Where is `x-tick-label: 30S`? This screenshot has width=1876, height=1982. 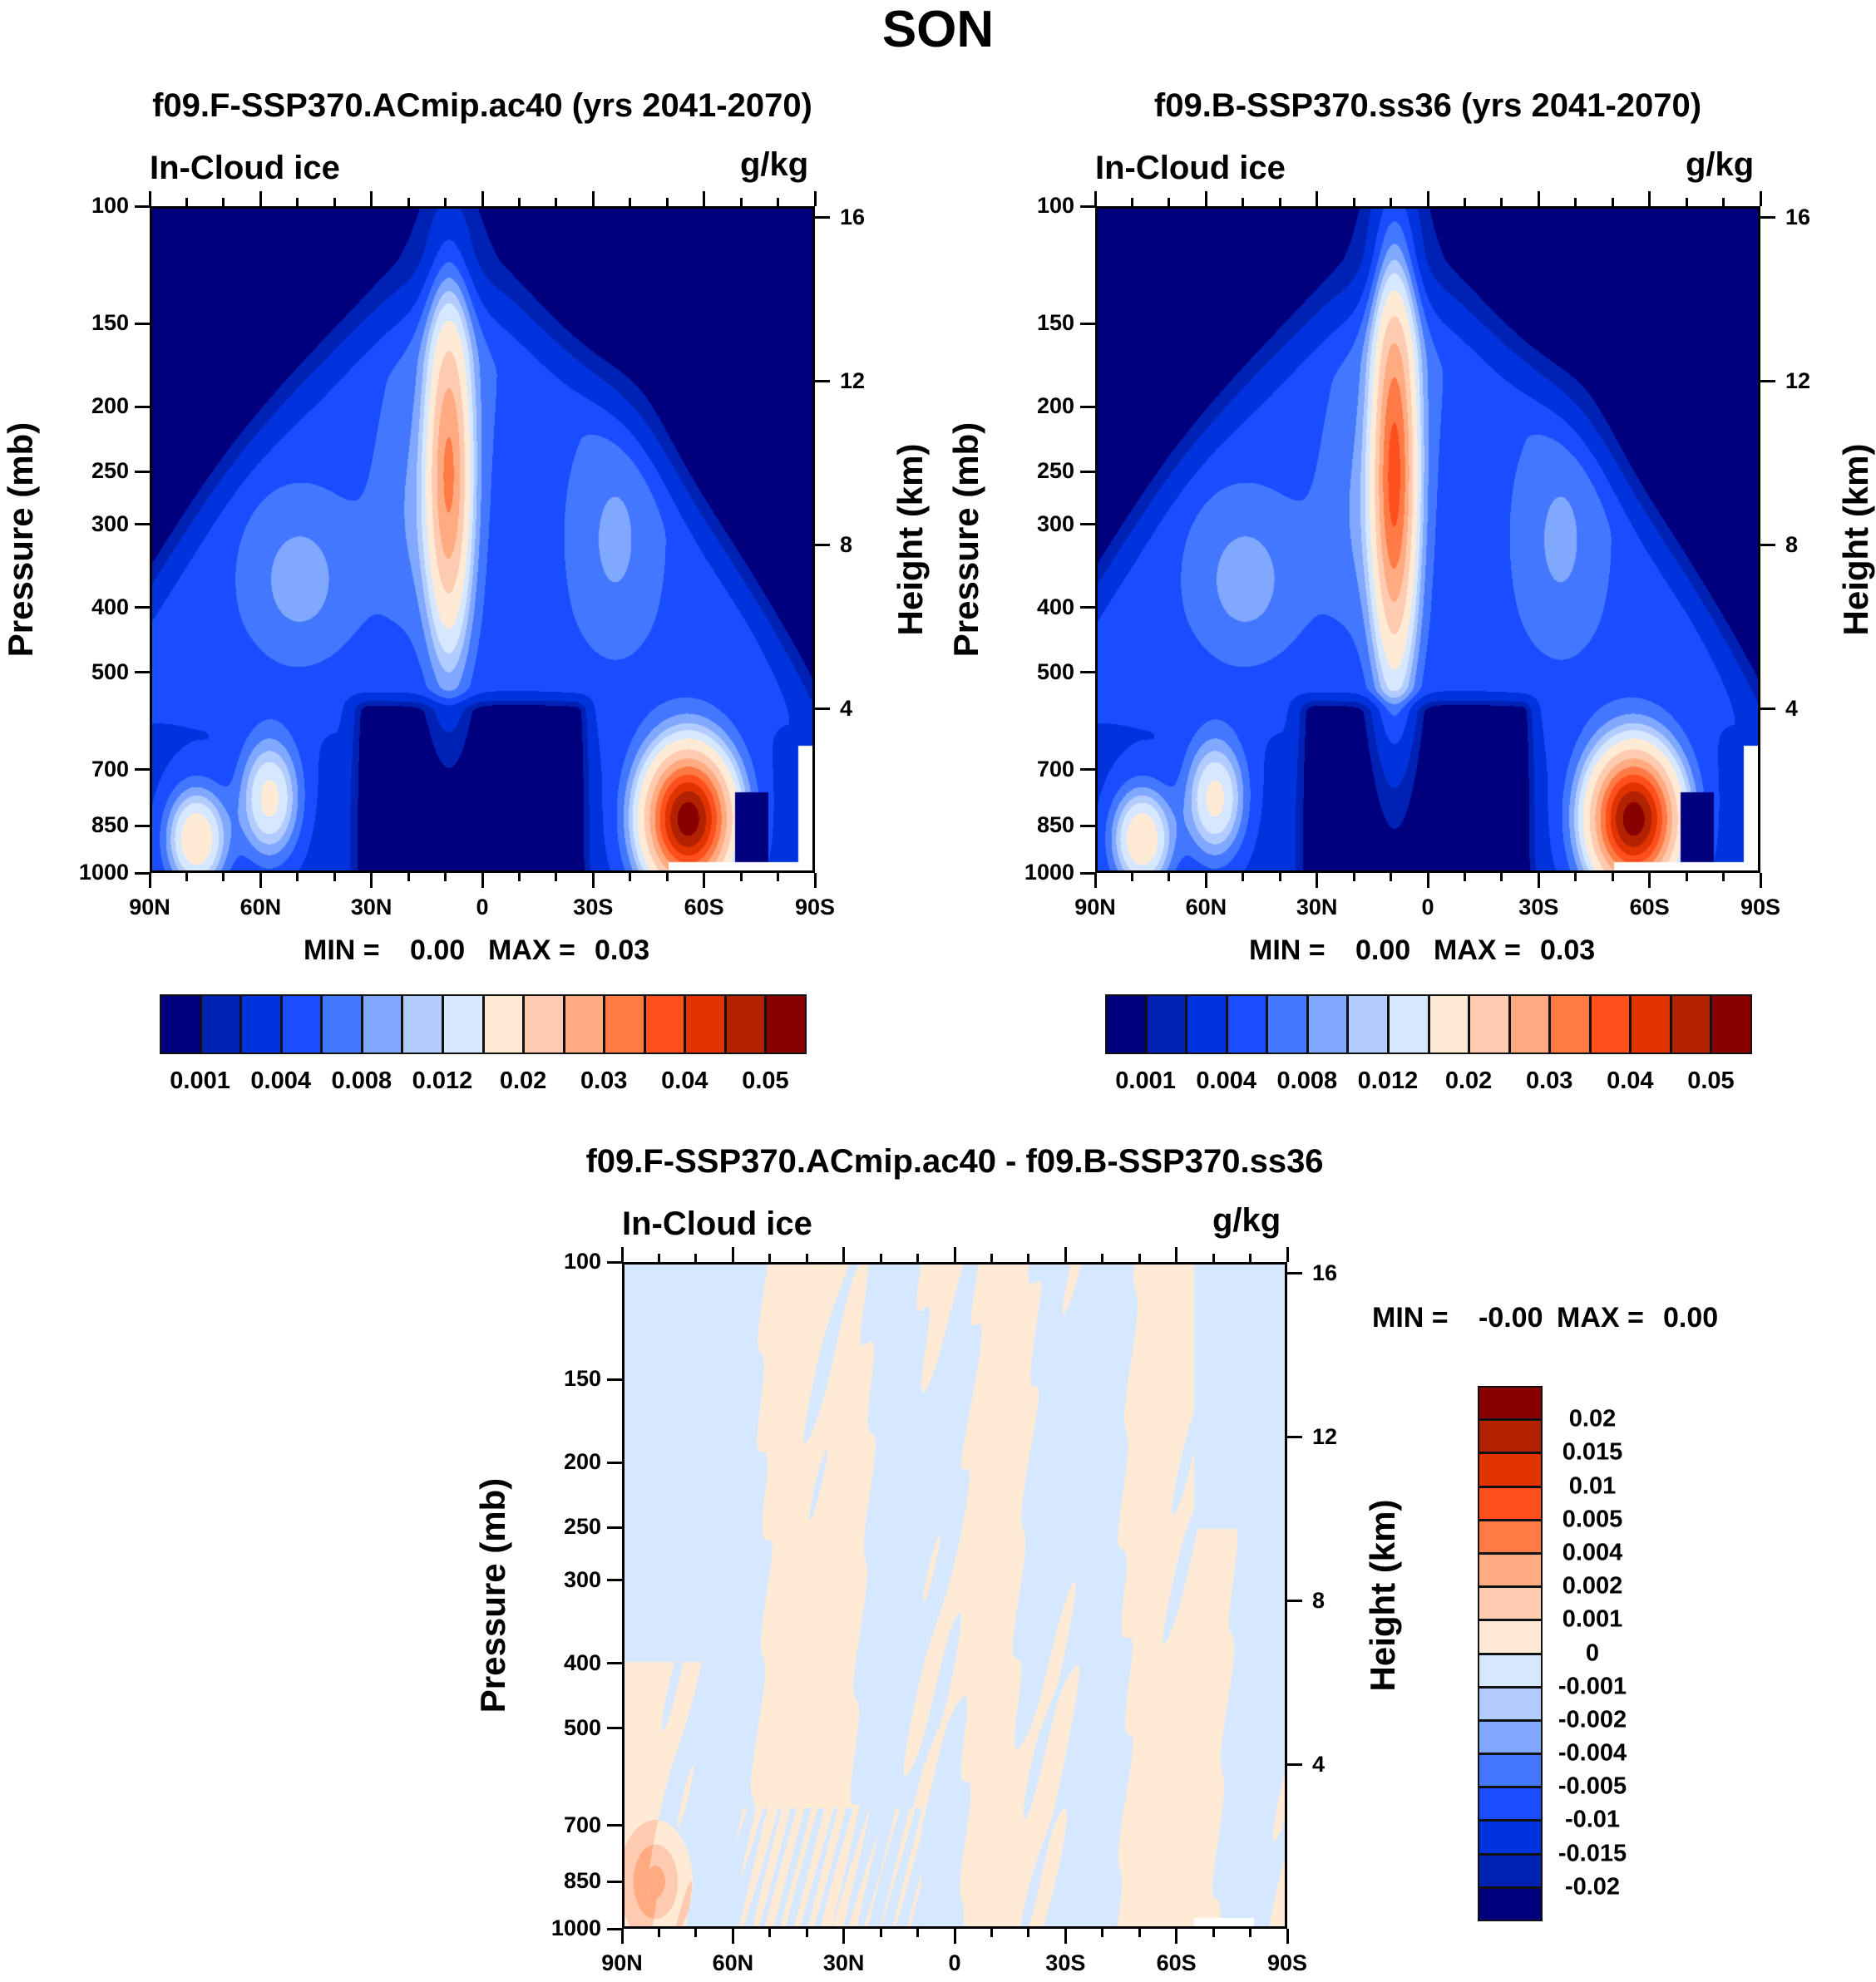 x-tick-label: 30S is located at coordinates (1065, 1962).